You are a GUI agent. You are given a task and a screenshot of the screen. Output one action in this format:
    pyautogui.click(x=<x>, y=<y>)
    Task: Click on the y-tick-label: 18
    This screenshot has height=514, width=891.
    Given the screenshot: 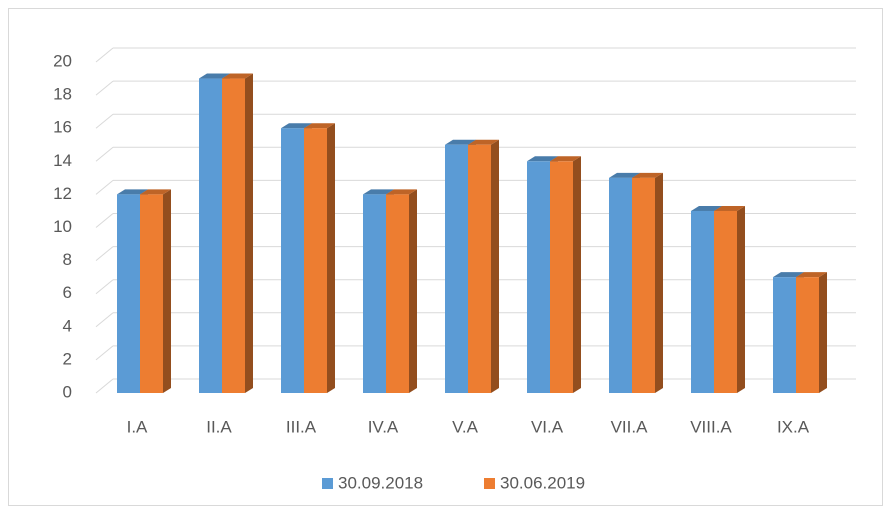 What is the action you would take?
    pyautogui.click(x=62, y=94)
    